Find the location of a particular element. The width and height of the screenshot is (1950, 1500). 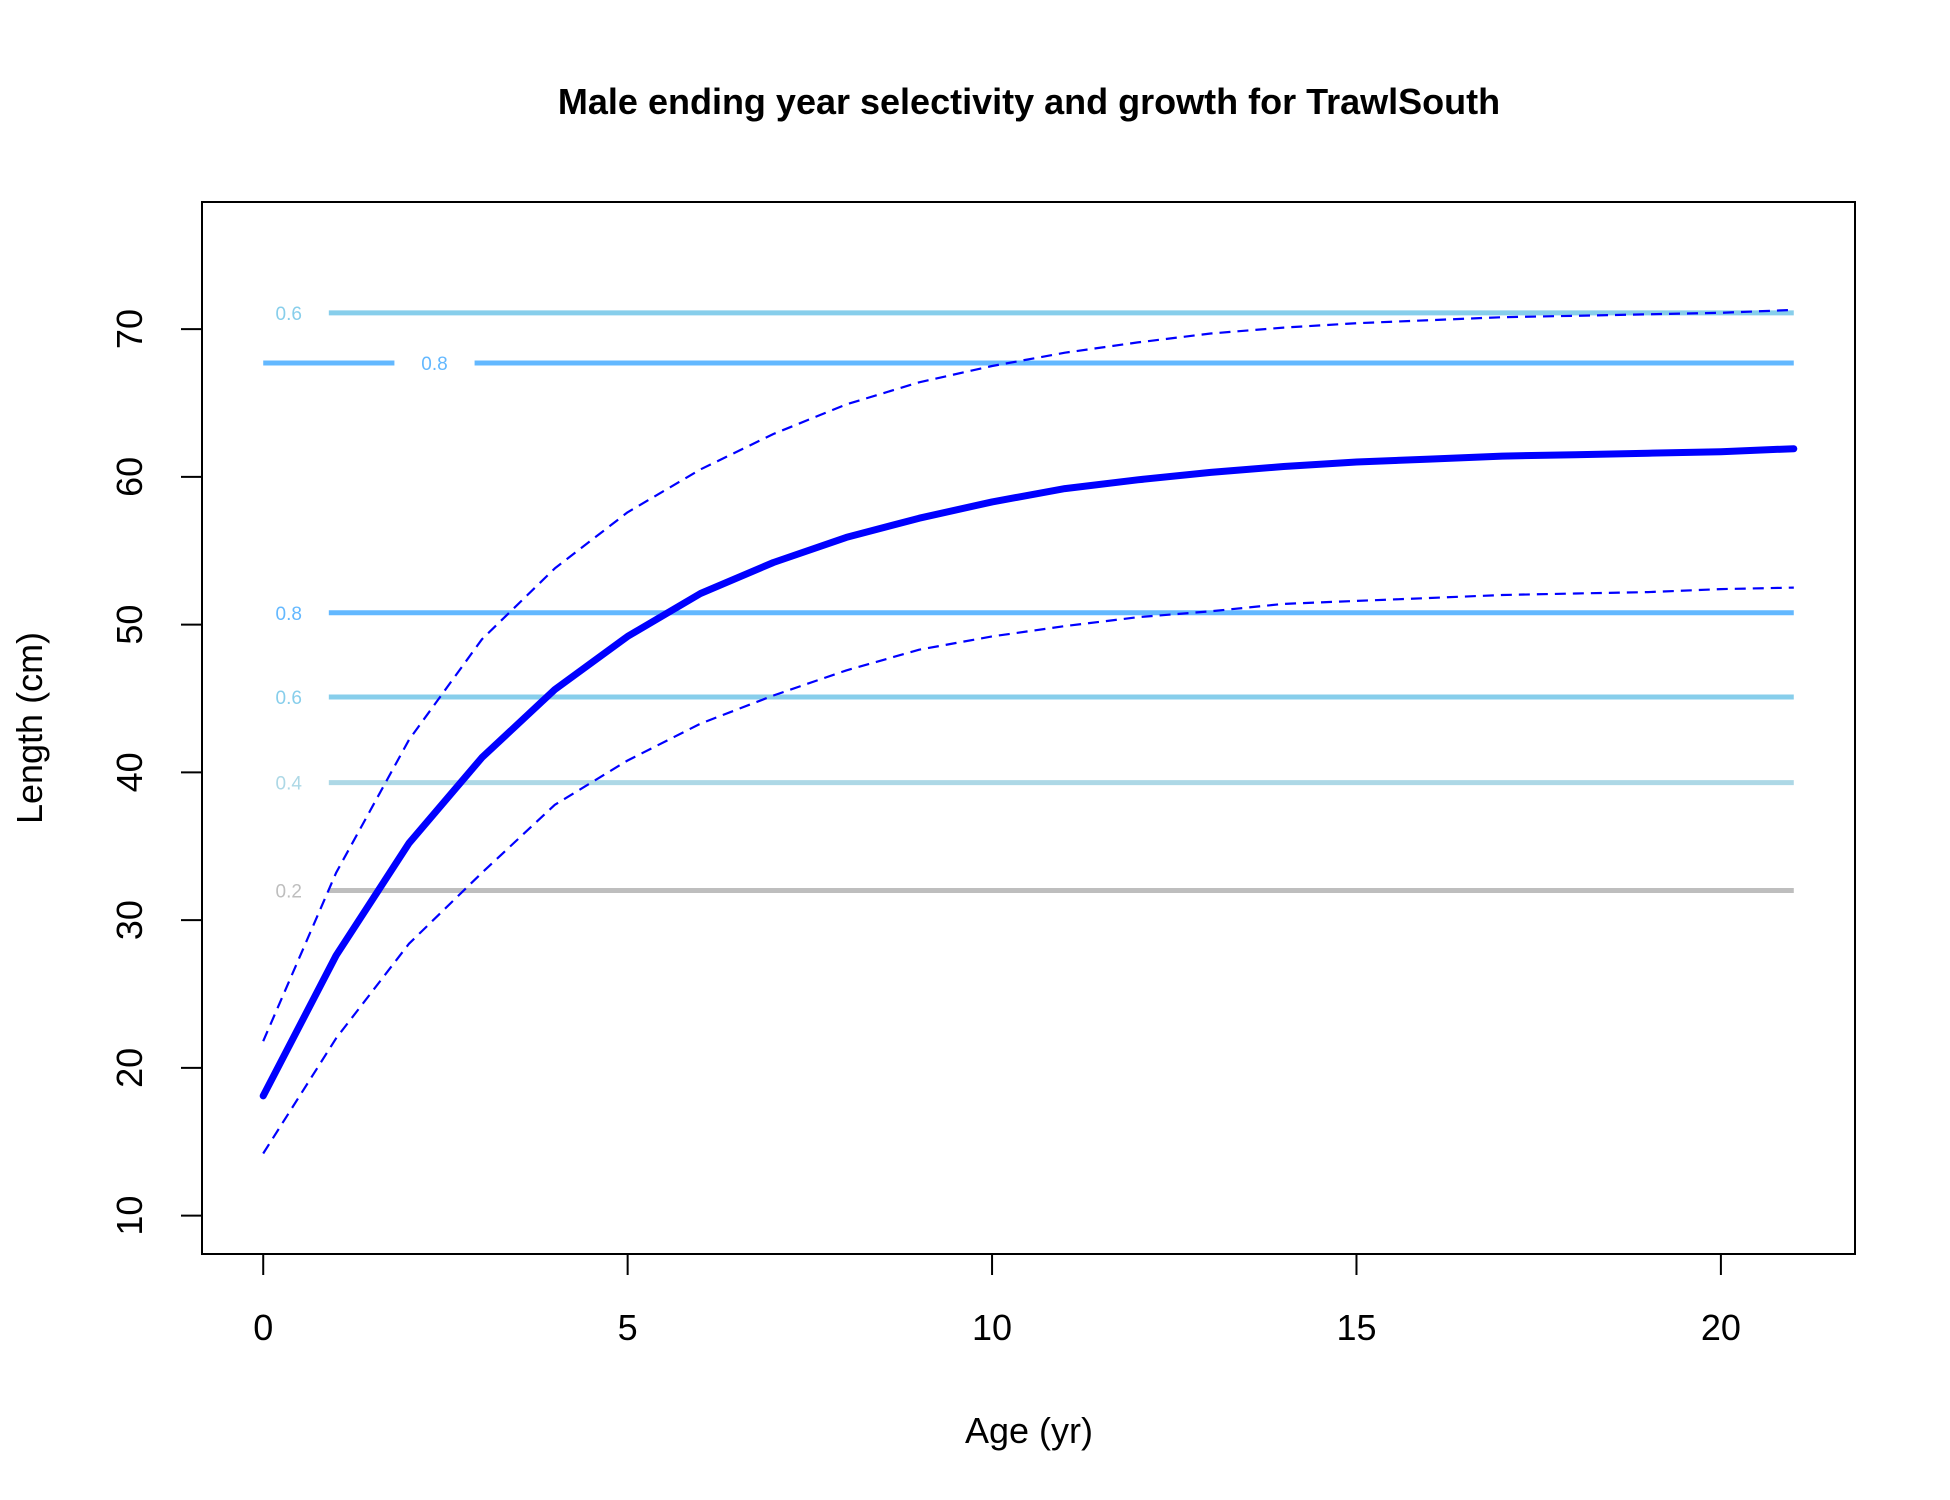

x-axis: 0 5 10 15 20 is located at coordinates (997, 1300).